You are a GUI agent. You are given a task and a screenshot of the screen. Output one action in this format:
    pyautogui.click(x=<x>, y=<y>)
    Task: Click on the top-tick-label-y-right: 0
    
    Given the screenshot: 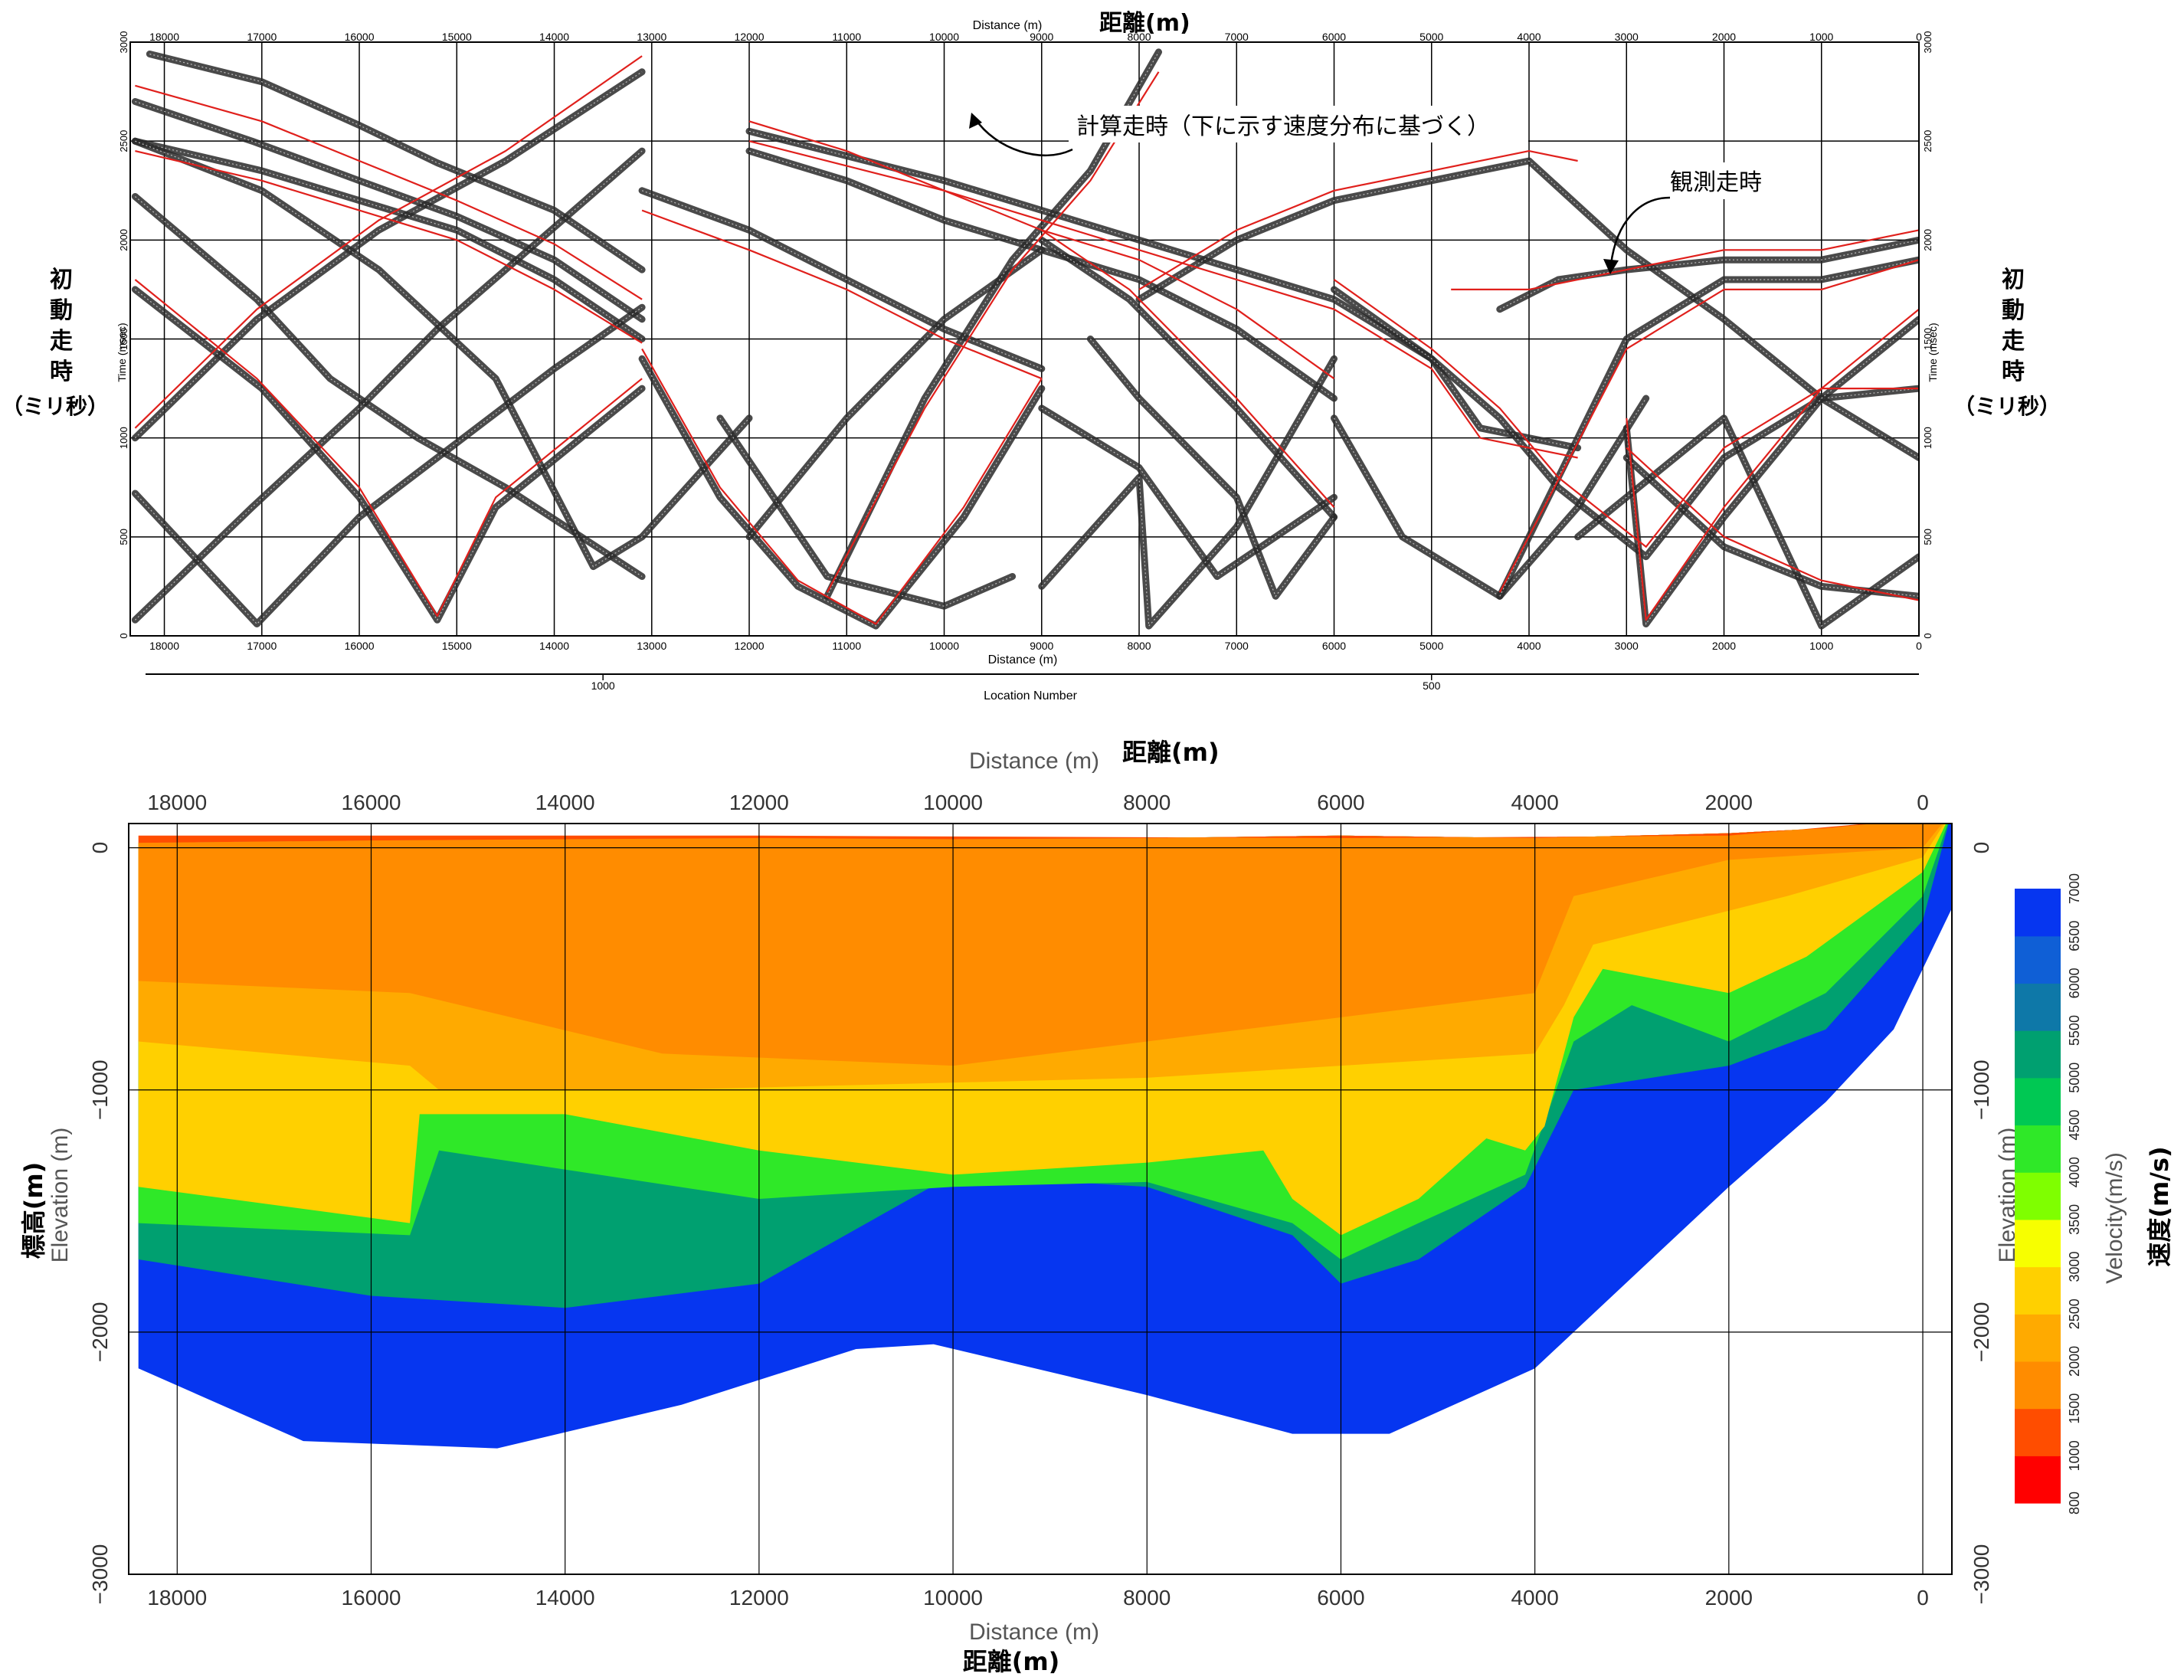 What is the action you would take?
    pyautogui.click(x=1928, y=635)
    